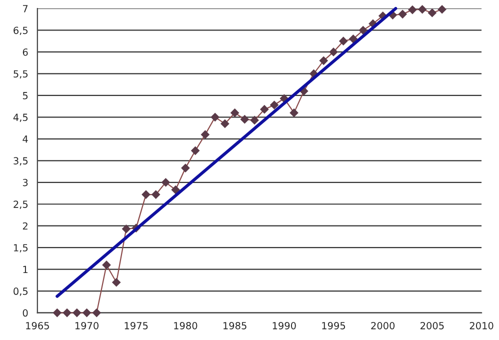  What do you see at coordinates (186, 326) in the screenshot?
I see `x-tick-label: 1980` at bounding box center [186, 326].